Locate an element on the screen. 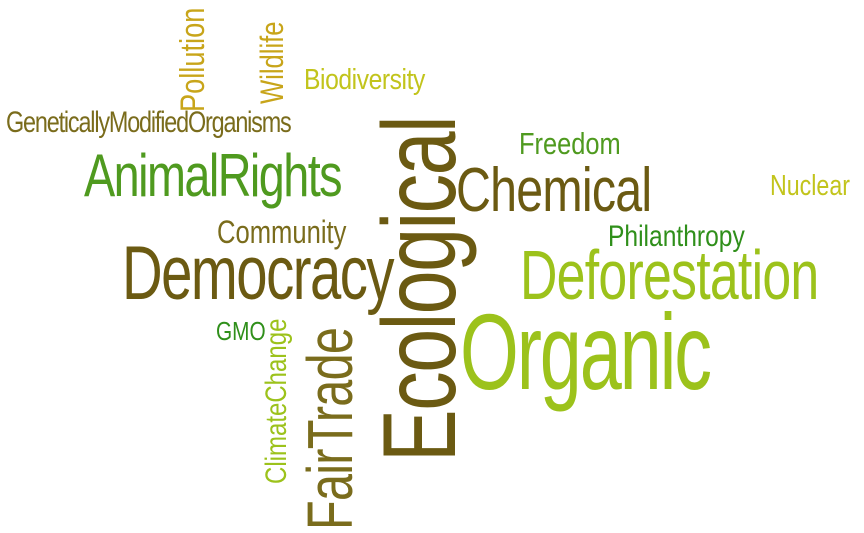  word-ecological: Ecological is located at coordinates (420, 289).